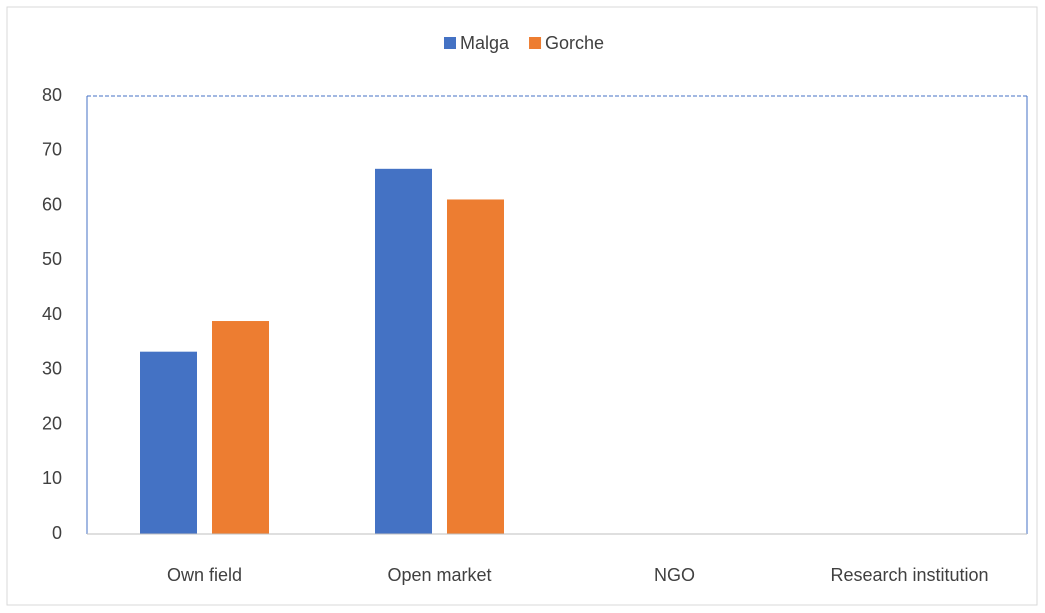 This screenshot has height=613, width=1045. I want to click on y-tick-label: 30, so click(52, 369).